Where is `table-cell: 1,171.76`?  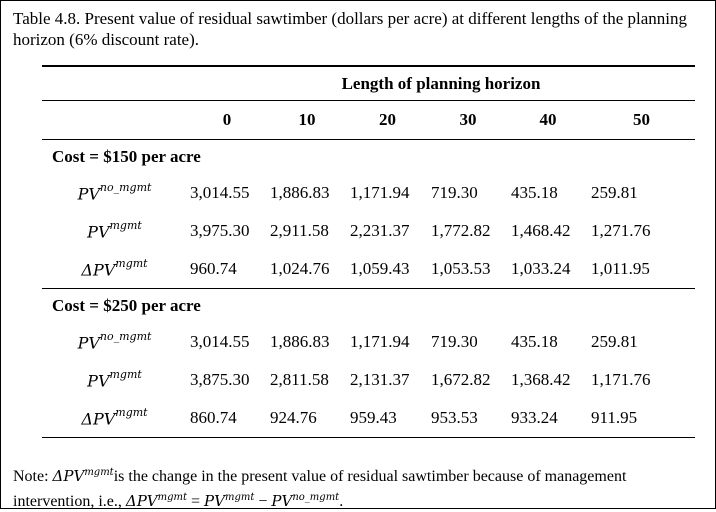 table-cell: 1,171.76 is located at coordinates (621, 379).